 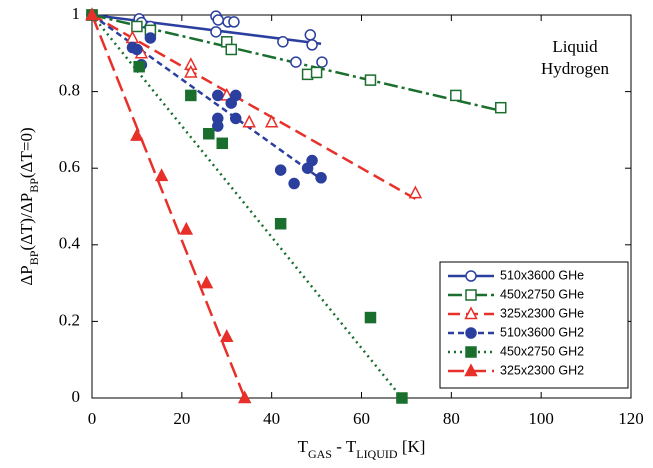 What do you see at coordinates (412, 446) in the screenshot?
I see `x-axis-label-part: [K]` at bounding box center [412, 446].